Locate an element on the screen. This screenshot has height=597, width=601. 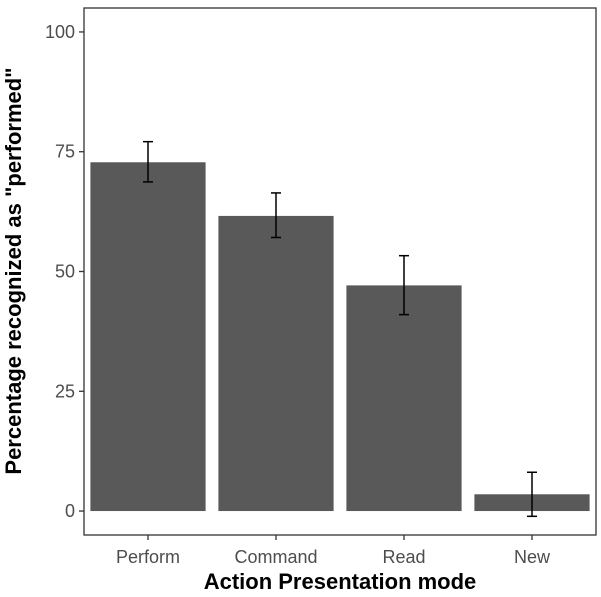
error-bar-perform is located at coordinates (148, 161).